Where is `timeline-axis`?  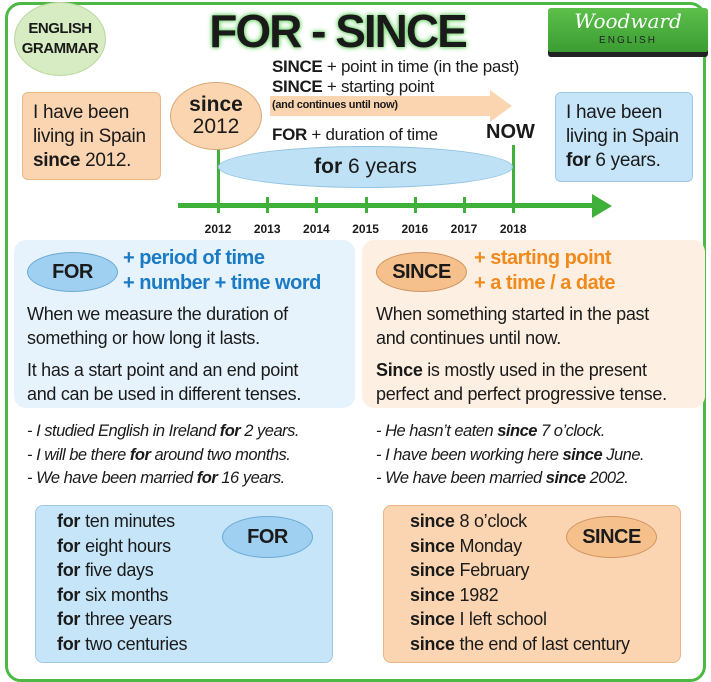
timeline-axis is located at coordinates (386, 205).